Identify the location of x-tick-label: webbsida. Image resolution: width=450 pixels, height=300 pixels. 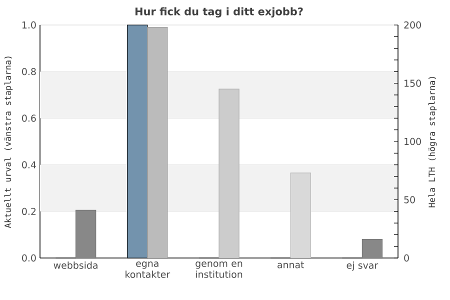
(76, 265).